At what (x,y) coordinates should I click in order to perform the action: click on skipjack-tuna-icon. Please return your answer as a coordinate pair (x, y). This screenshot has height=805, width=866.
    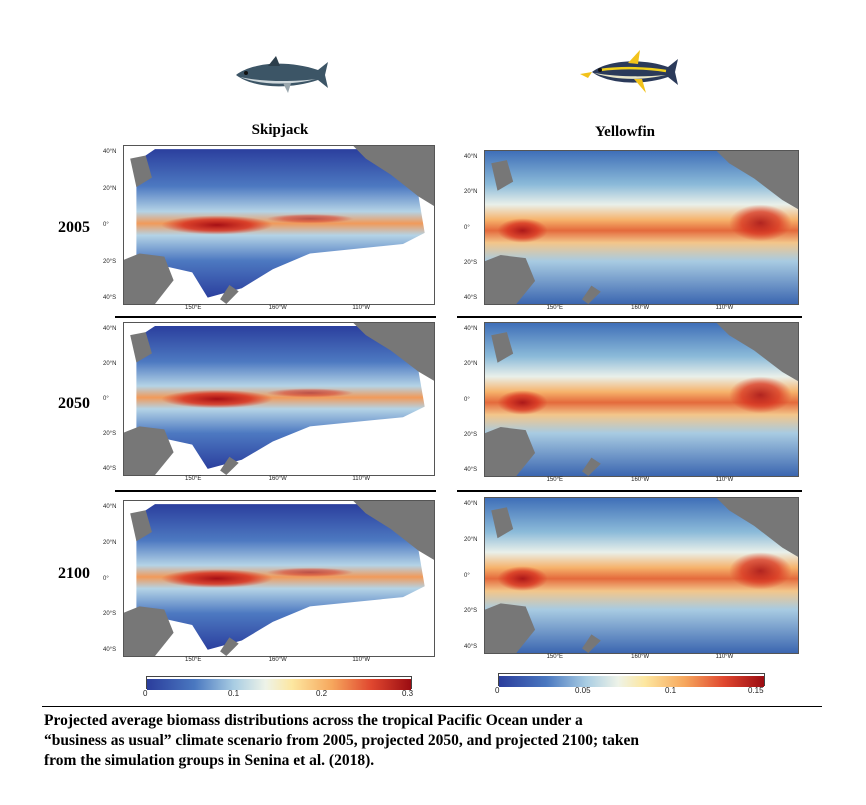
    Looking at the image, I should click on (282, 75).